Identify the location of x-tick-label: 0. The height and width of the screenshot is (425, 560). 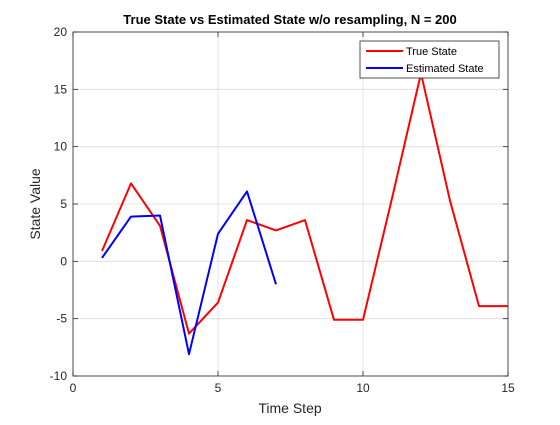
(73, 388).